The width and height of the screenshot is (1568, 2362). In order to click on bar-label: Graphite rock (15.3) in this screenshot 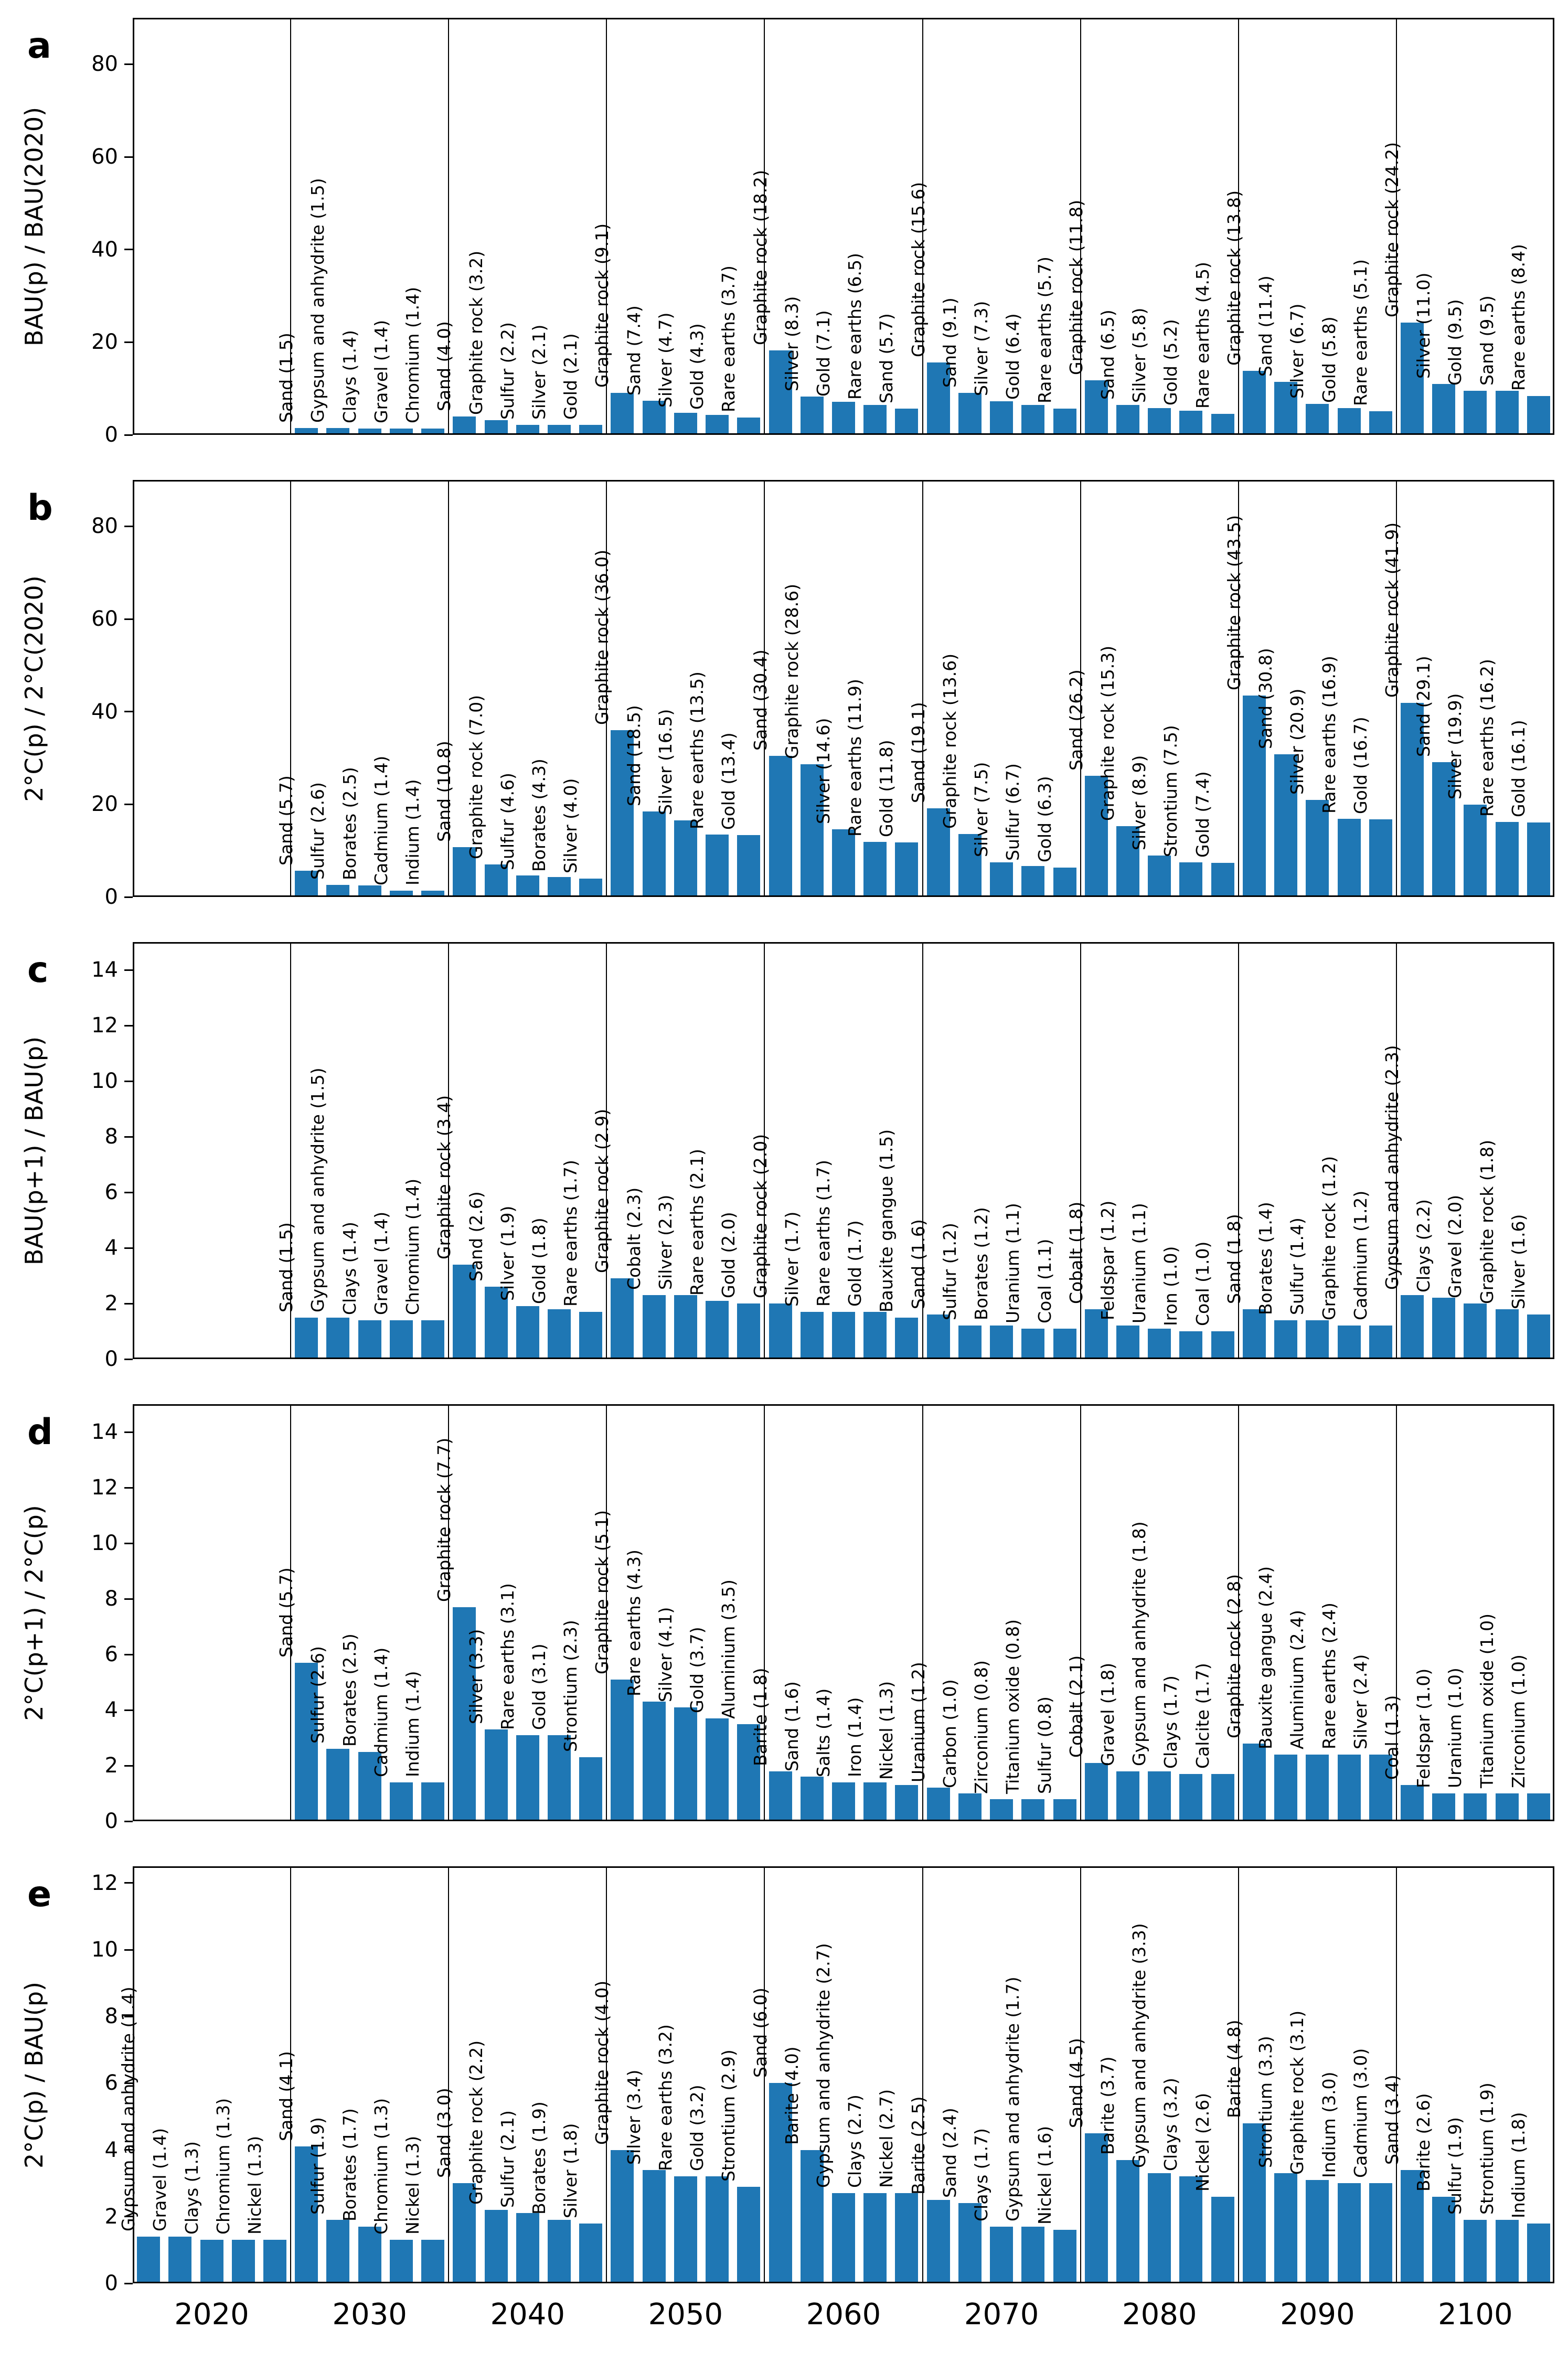, I will do `click(1107, 733)`.